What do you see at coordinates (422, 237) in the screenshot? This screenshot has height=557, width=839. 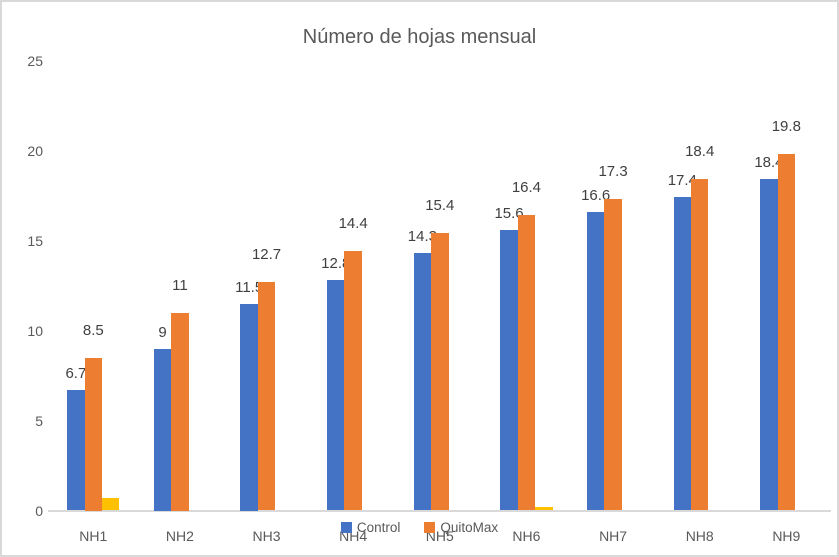 I see `data-label-control-nh5: 14.3` at bounding box center [422, 237].